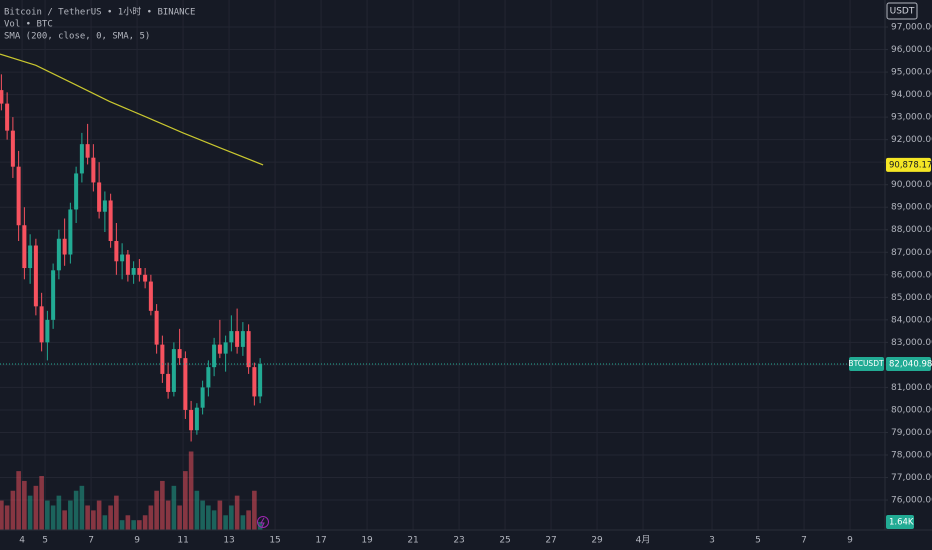 The width and height of the screenshot is (932, 550). I want to click on event-icon, so click(263, 522).